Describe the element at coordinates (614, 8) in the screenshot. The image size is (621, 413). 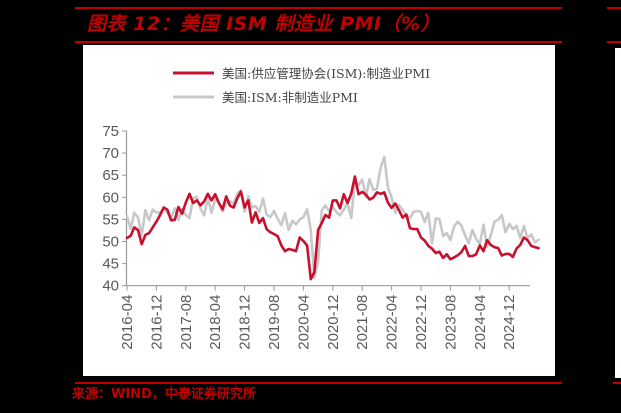
I see `top-rule-right` at that location.